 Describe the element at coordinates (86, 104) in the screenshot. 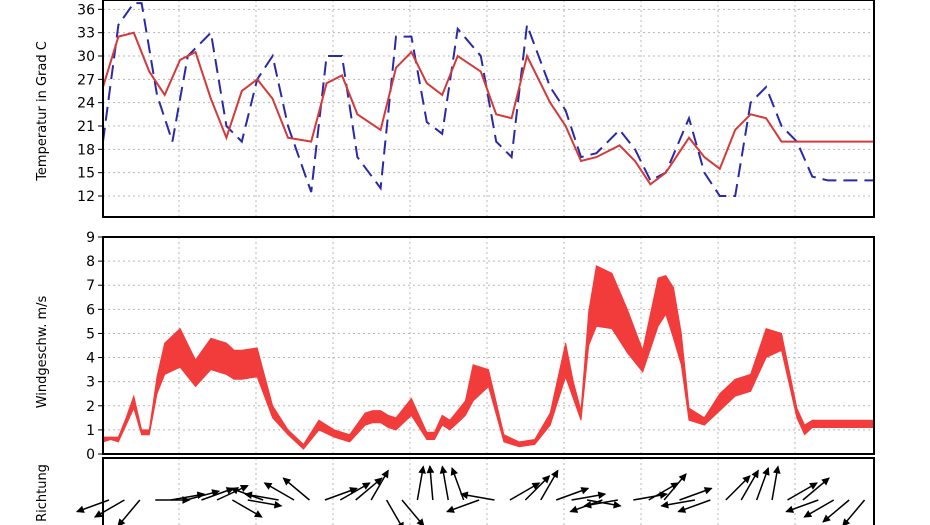

I see `y-tick-label: 24` at that location.